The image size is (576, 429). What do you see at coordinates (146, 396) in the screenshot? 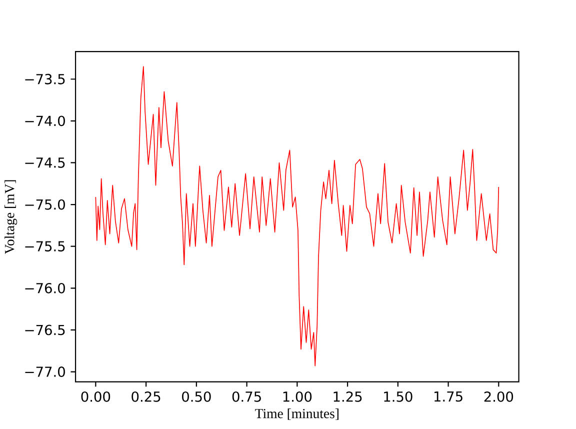
I see `x-tick-label: 0.25` at bounding box center [146, 396].